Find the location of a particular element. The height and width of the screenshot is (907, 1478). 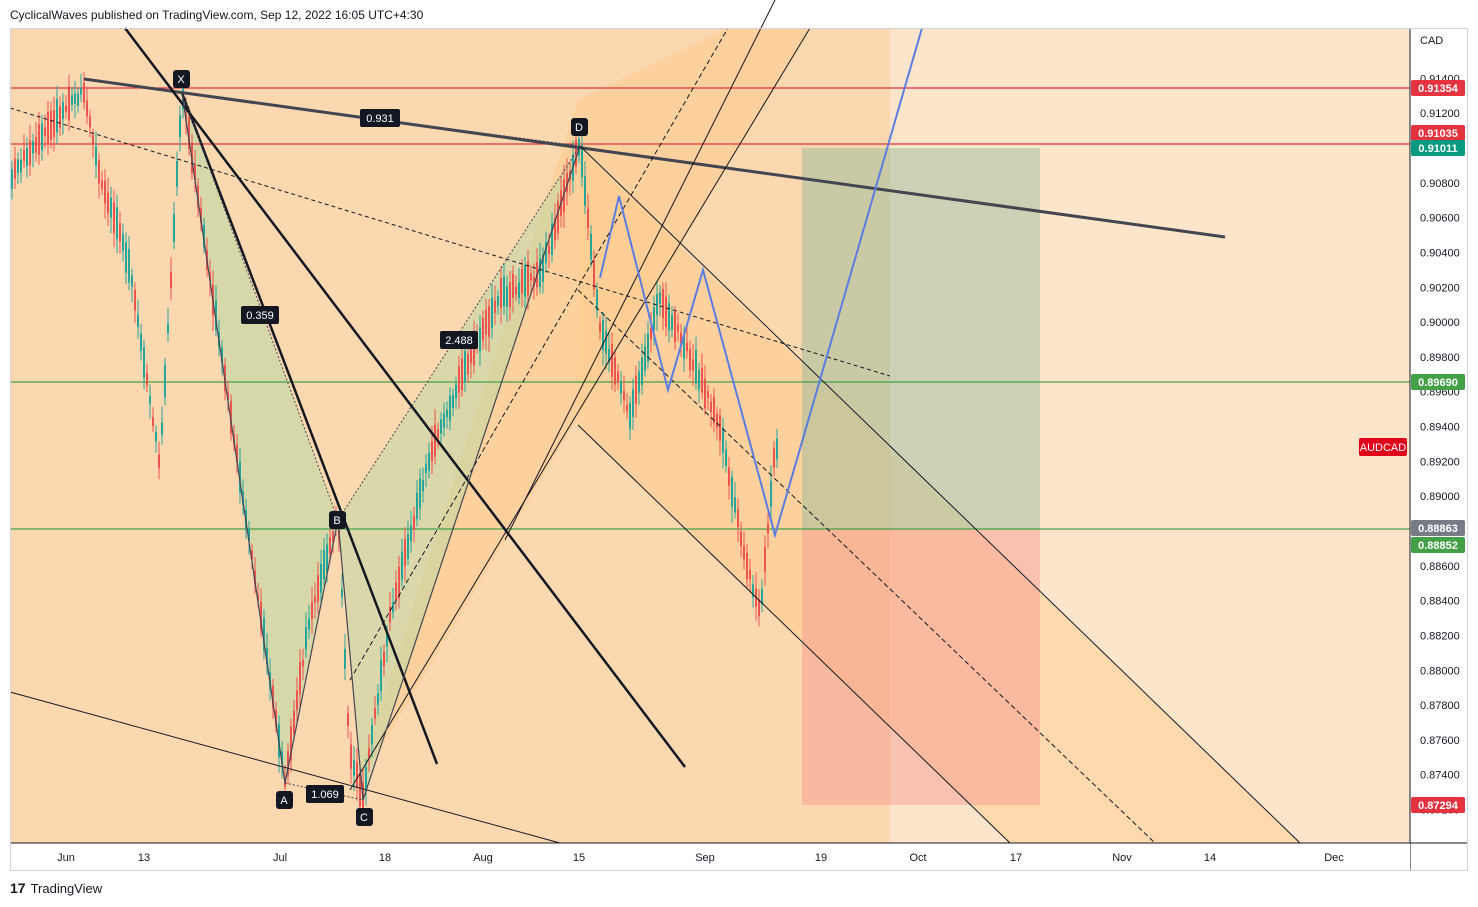

xb-extension-line is located at coordinates (309, 428).